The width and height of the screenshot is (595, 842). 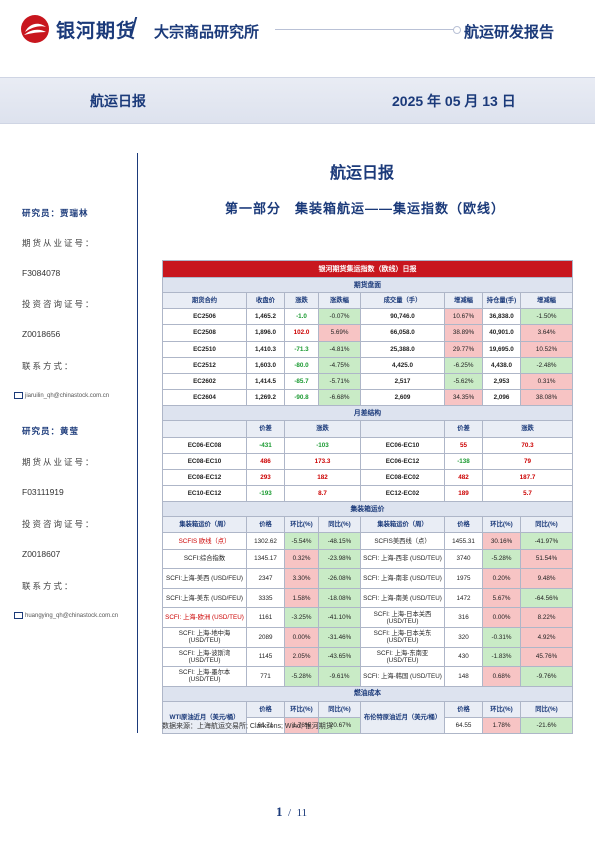 What do you see at coordinates (402, 333) in the screenshot?
I see `table-cell: 66,058.0` at bounding box center [402, 333].